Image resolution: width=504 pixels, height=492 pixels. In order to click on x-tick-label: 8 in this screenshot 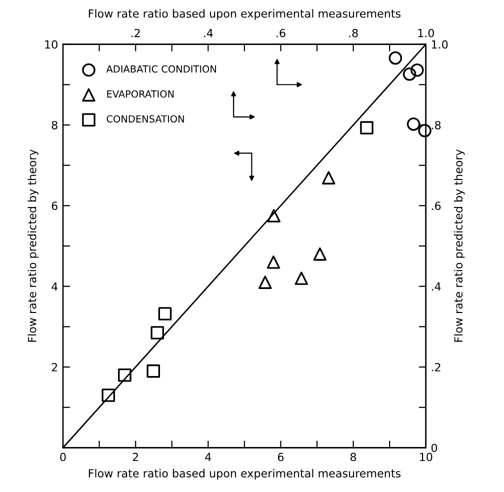, I will do `click(353, 457)`.